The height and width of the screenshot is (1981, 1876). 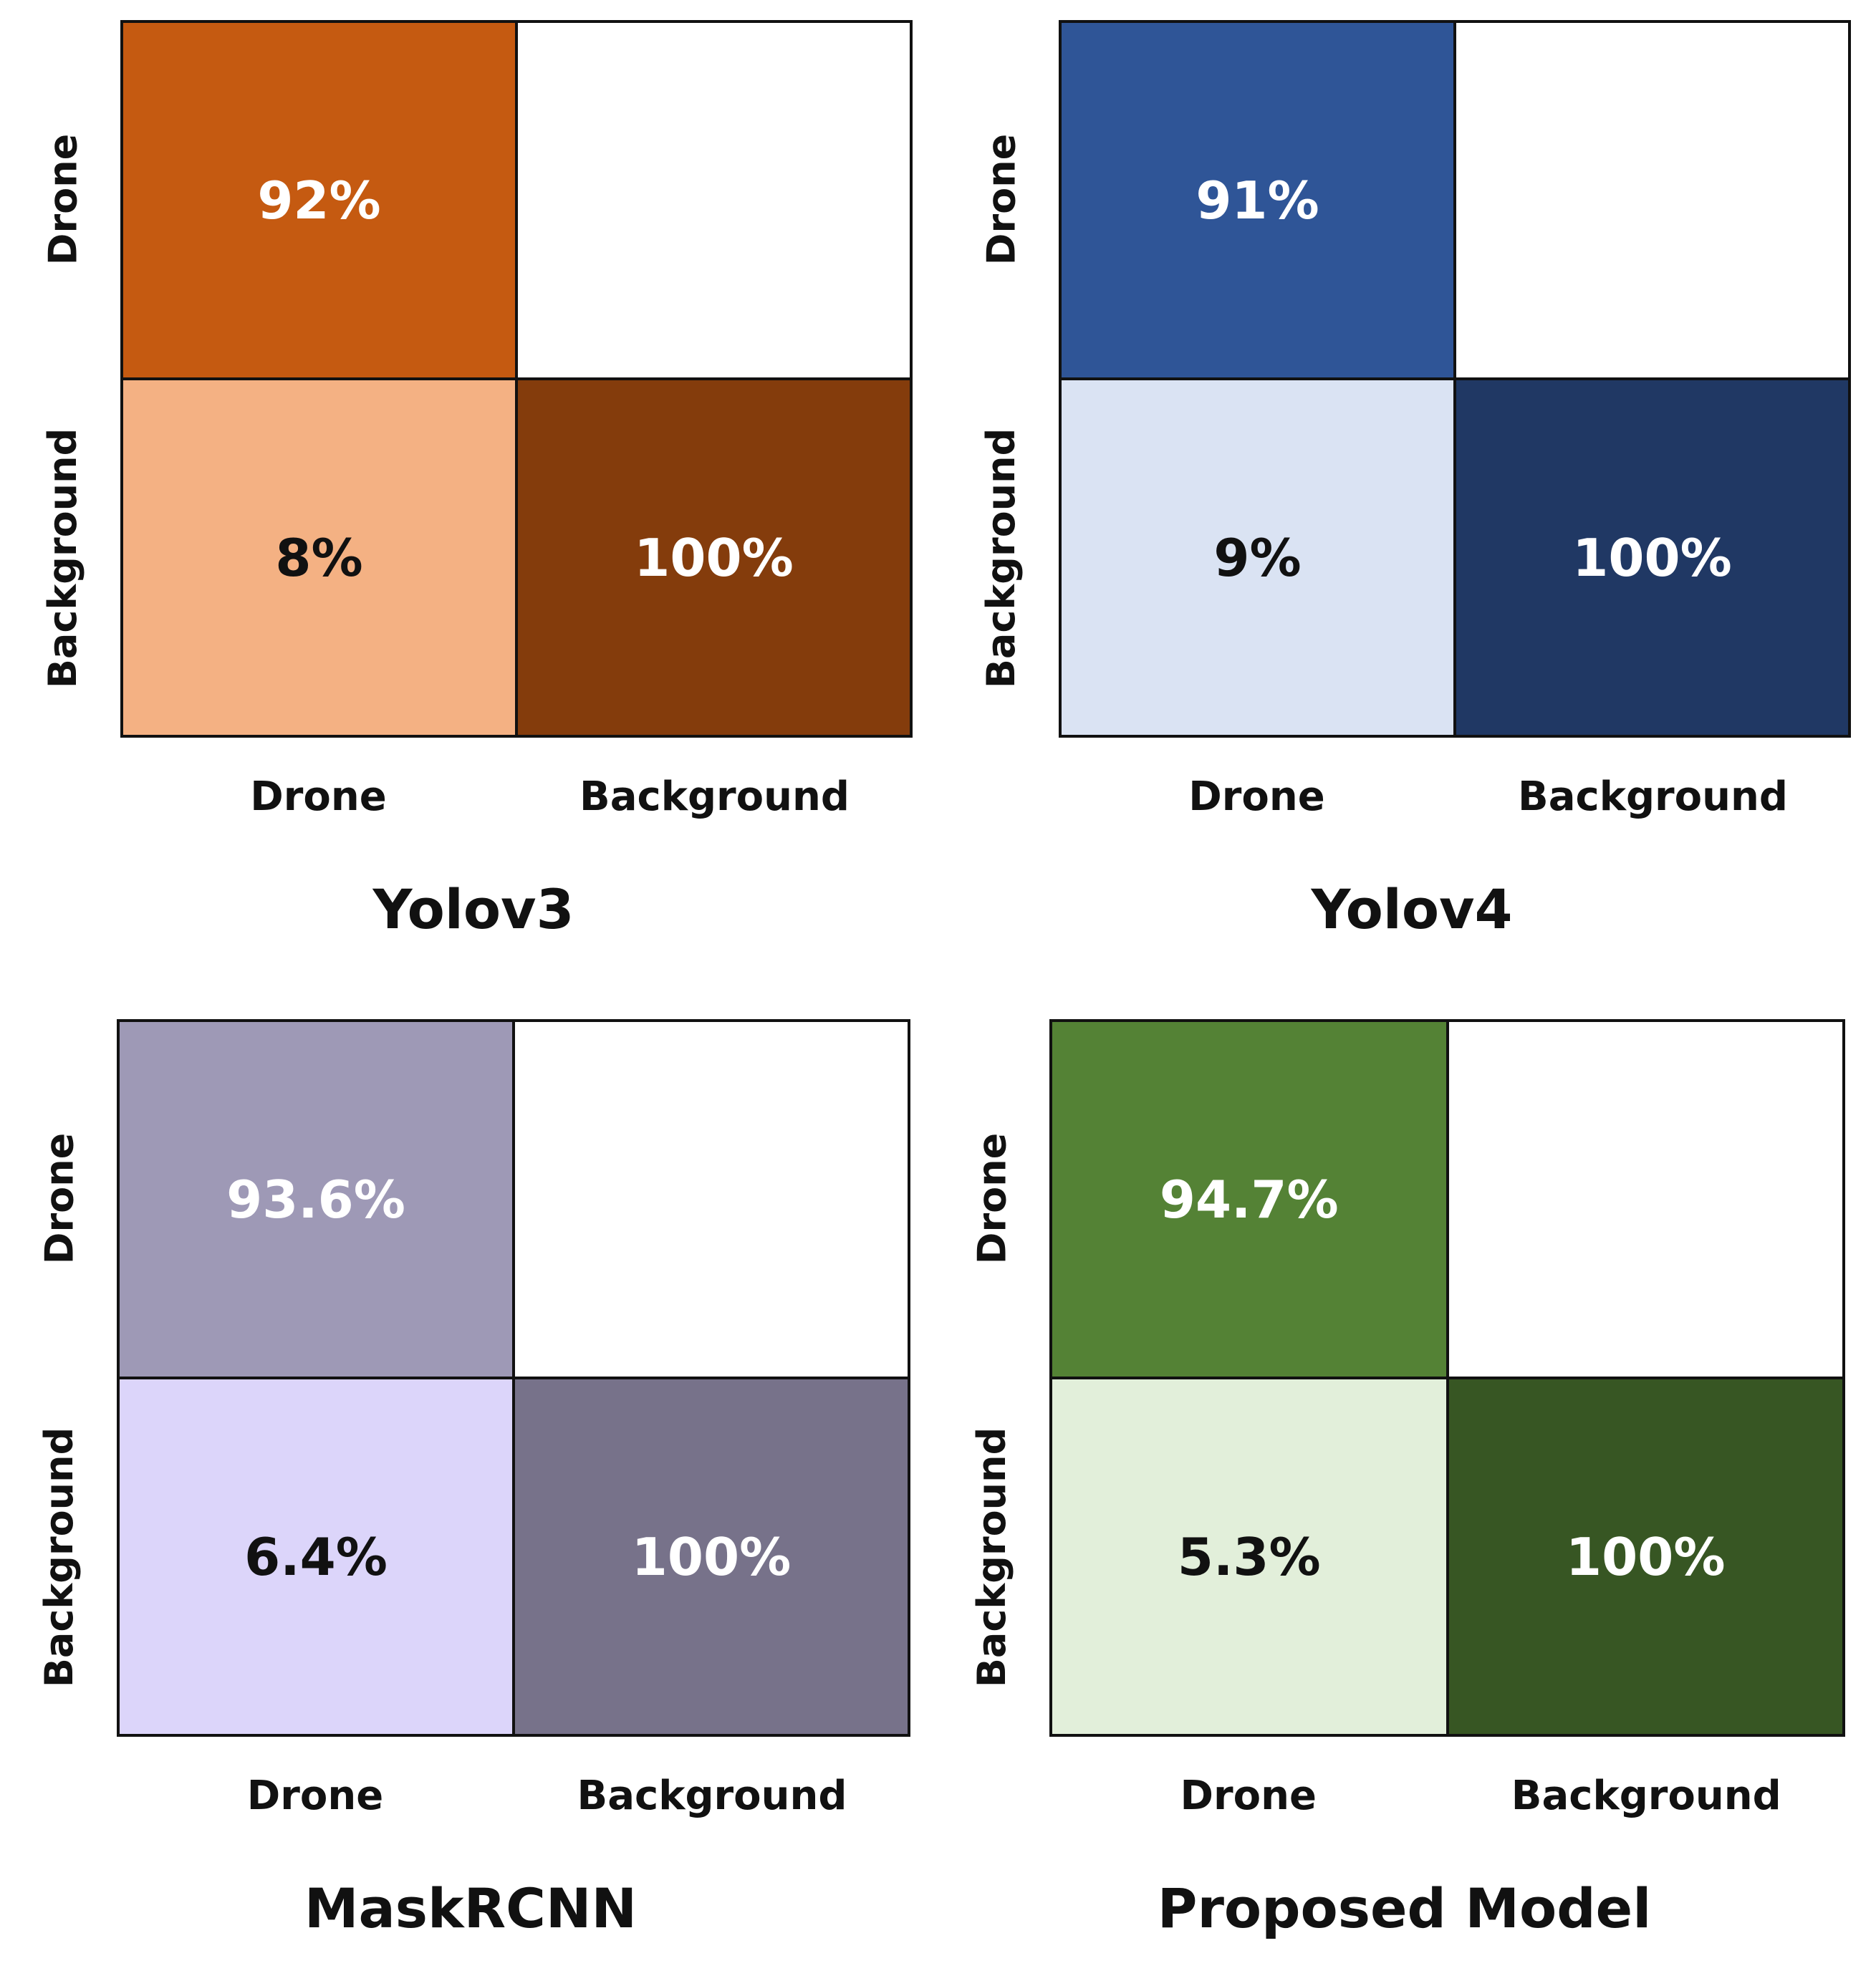 I want to click on chart-title: MaskRCNN, so click(x=471, y=1908).